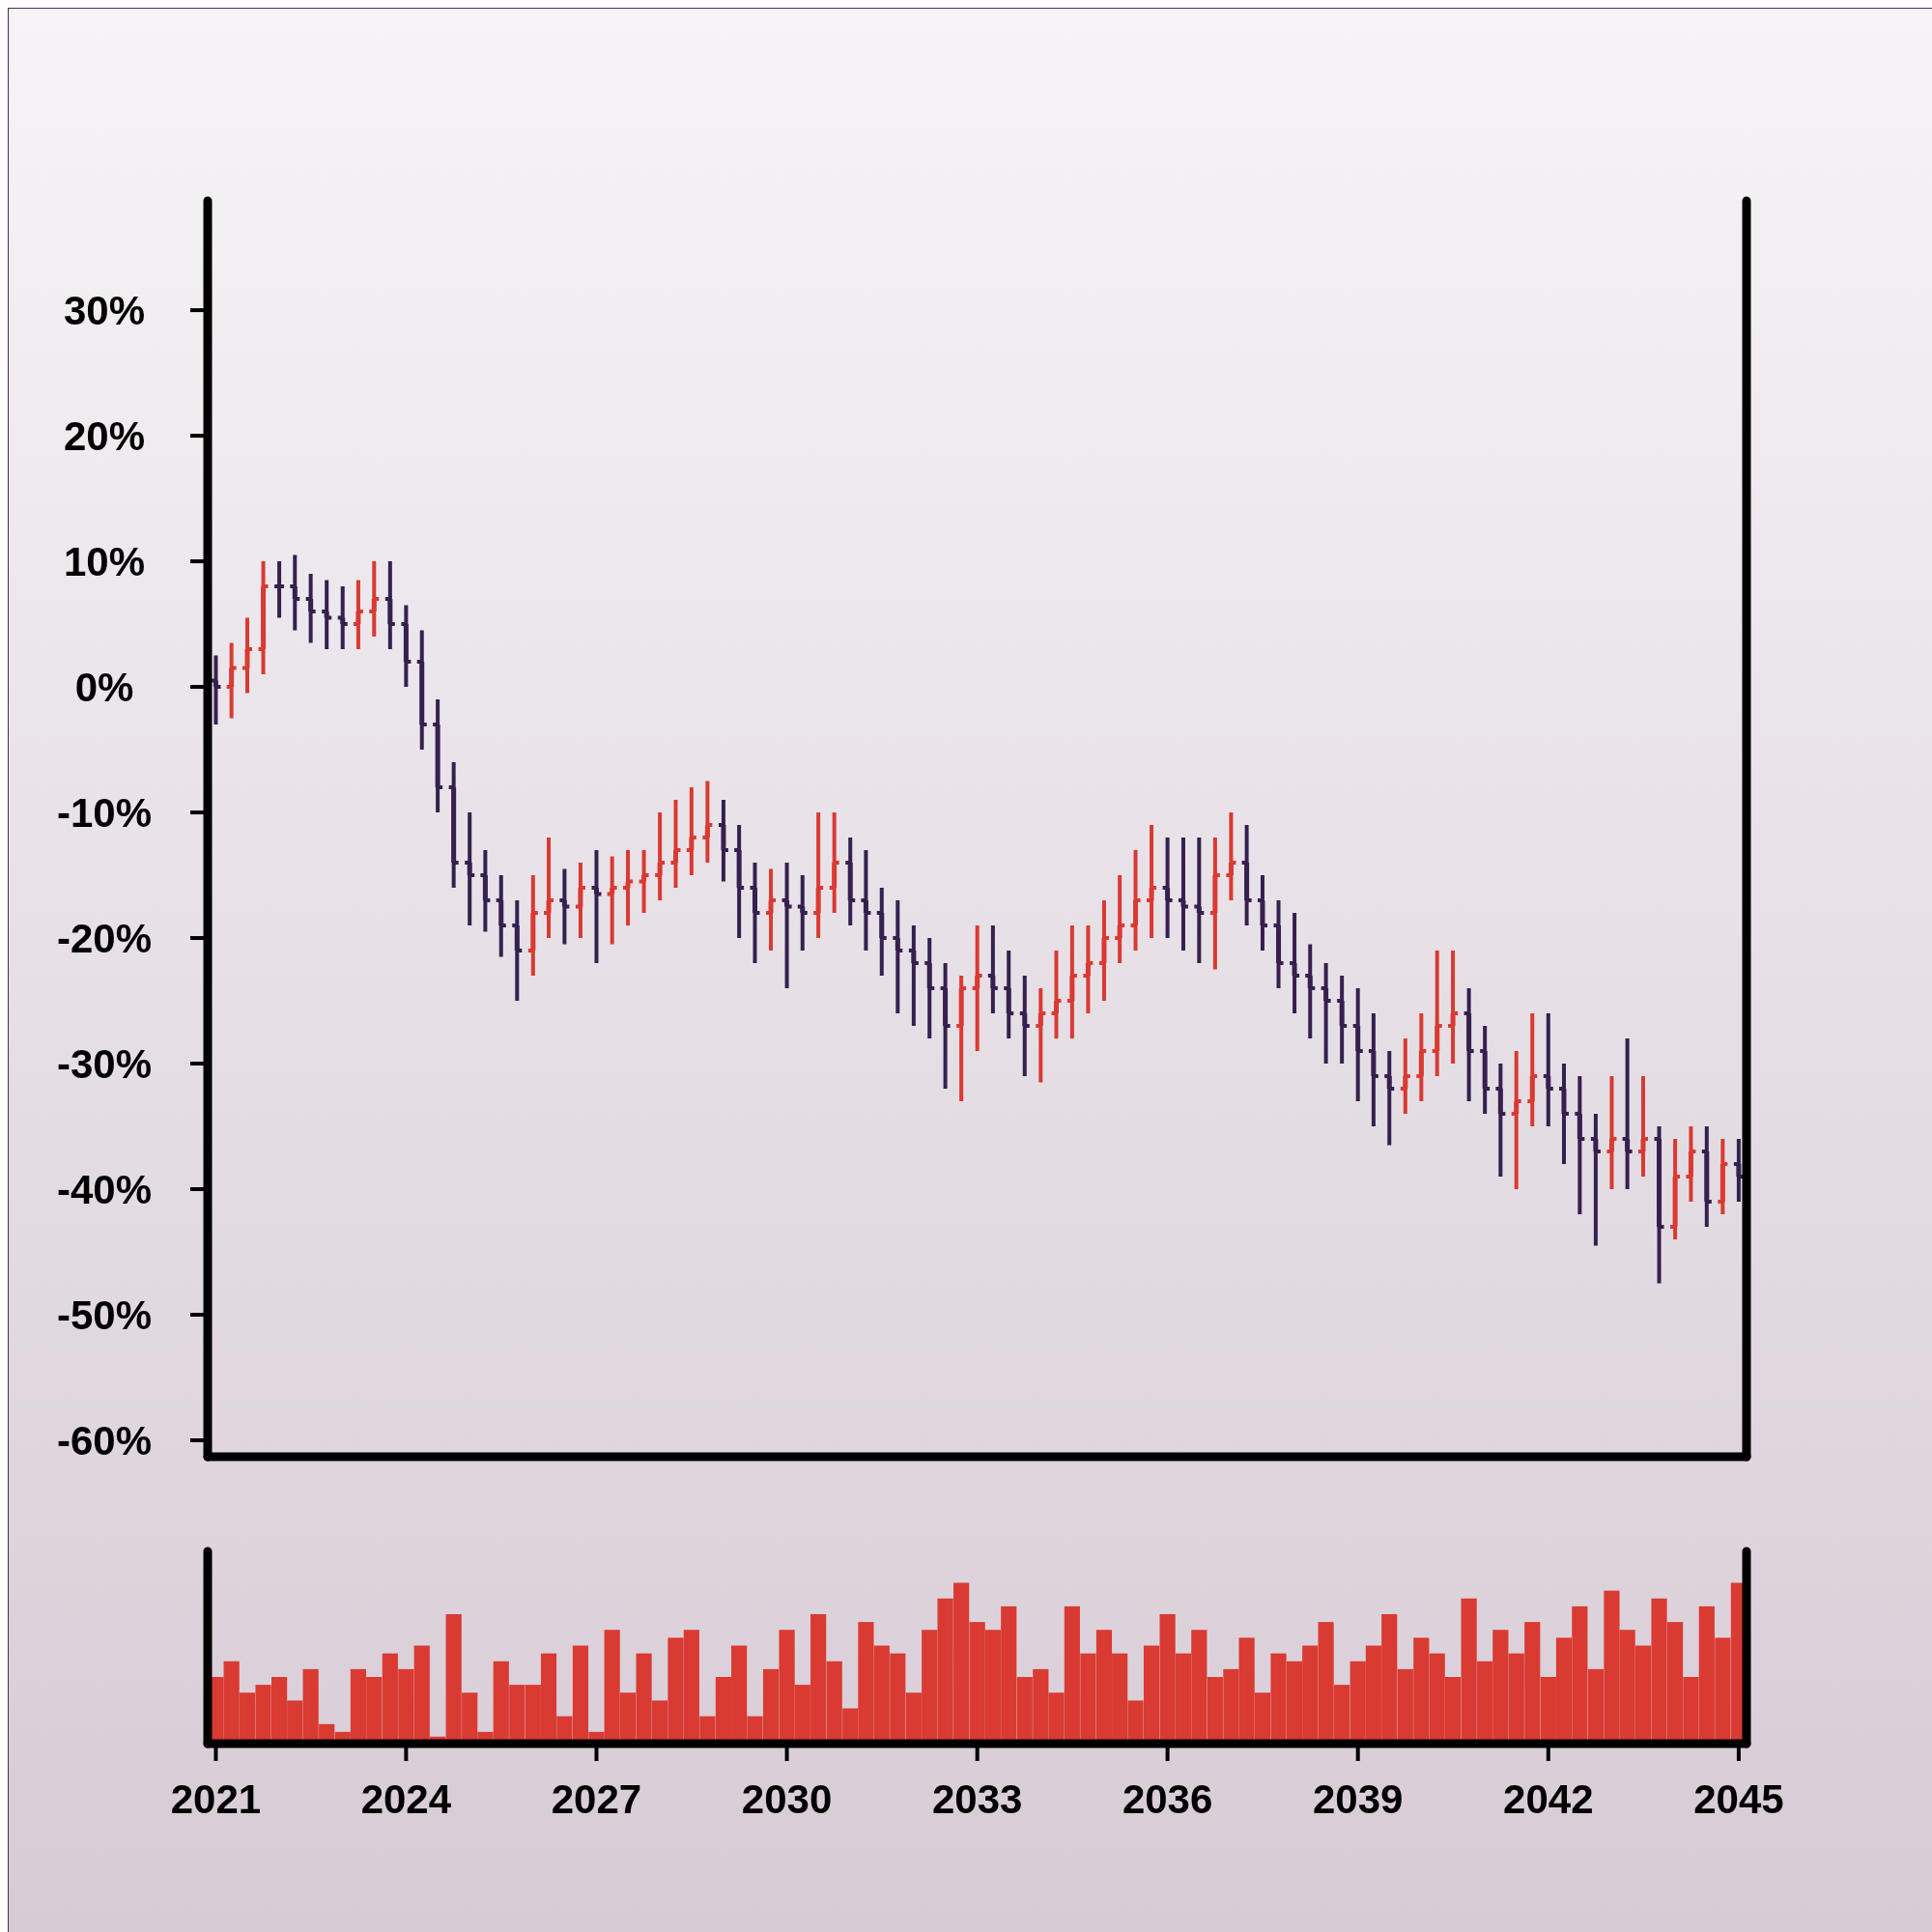 The height and width of the screenshot is (1932, 1932). What do you see at coordinates (1167, 1799) in the screenshot?
I see `x-tick-label: 2036` at bounding box center [1167, 1799].